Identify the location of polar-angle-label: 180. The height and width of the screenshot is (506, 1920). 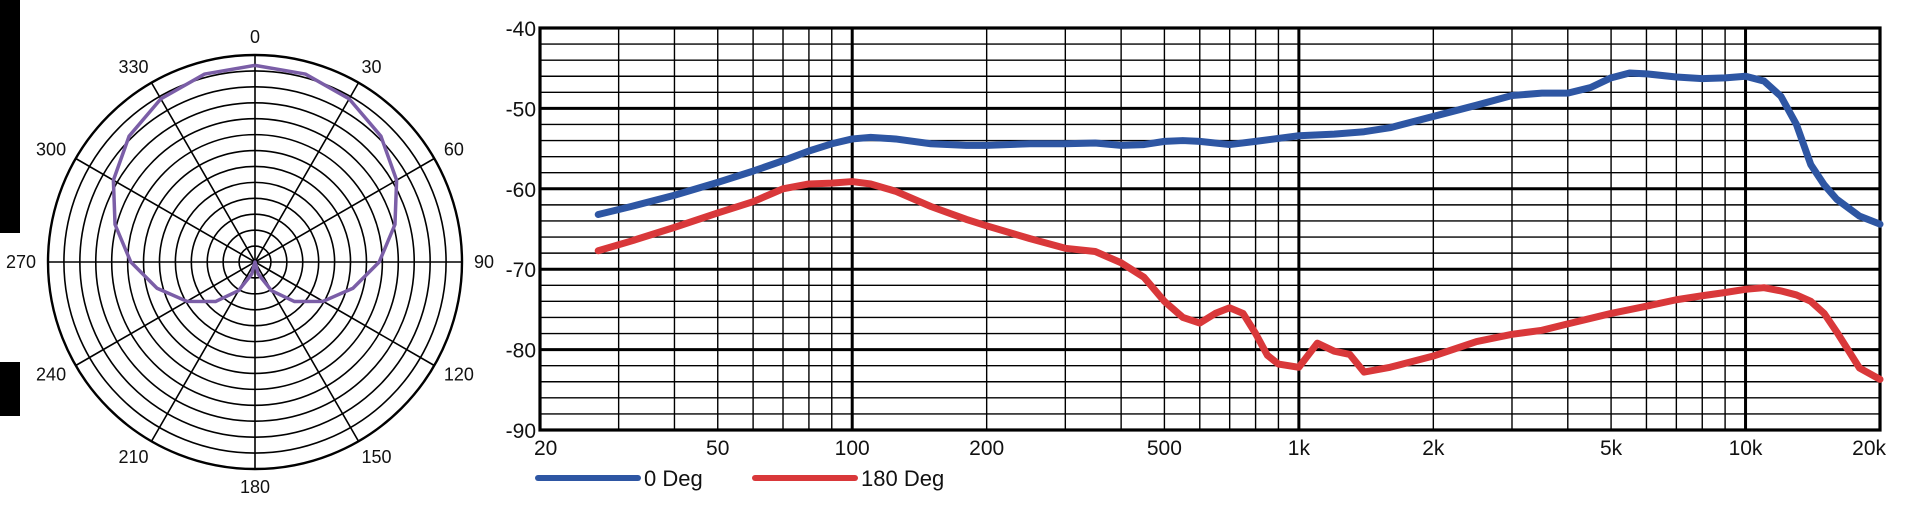
(255, 487).